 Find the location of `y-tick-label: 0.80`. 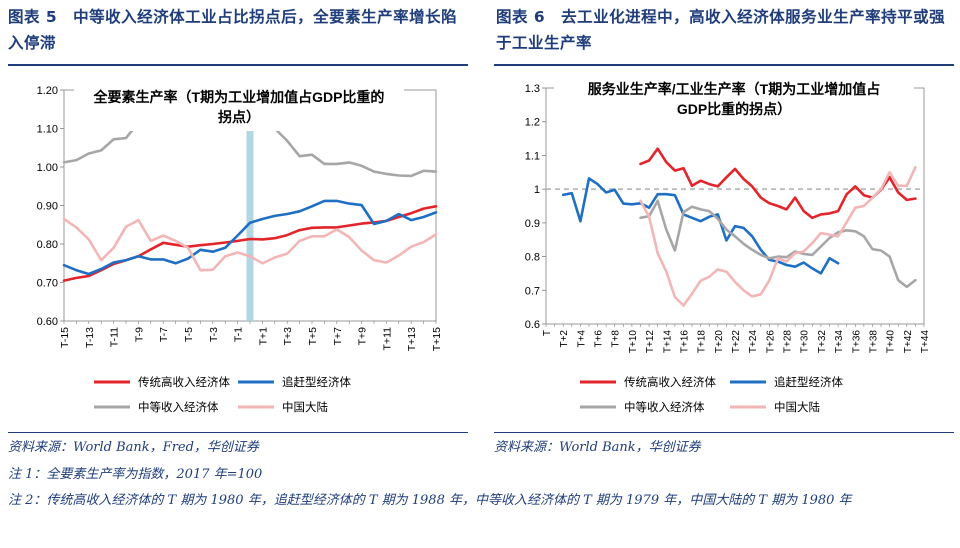

y-tick-label: 0.80 is located at coordinates (47, 245).